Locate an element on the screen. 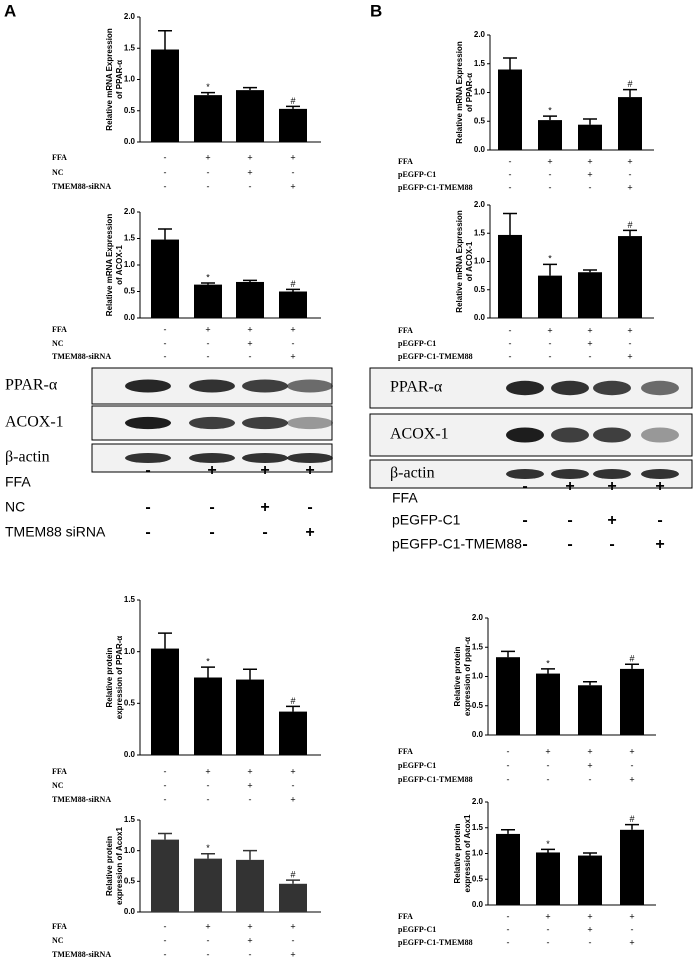 The height and width of the screenshot is (958, 699). y-axis-label: expression of ppar-α is located at coordinates (467, 676).